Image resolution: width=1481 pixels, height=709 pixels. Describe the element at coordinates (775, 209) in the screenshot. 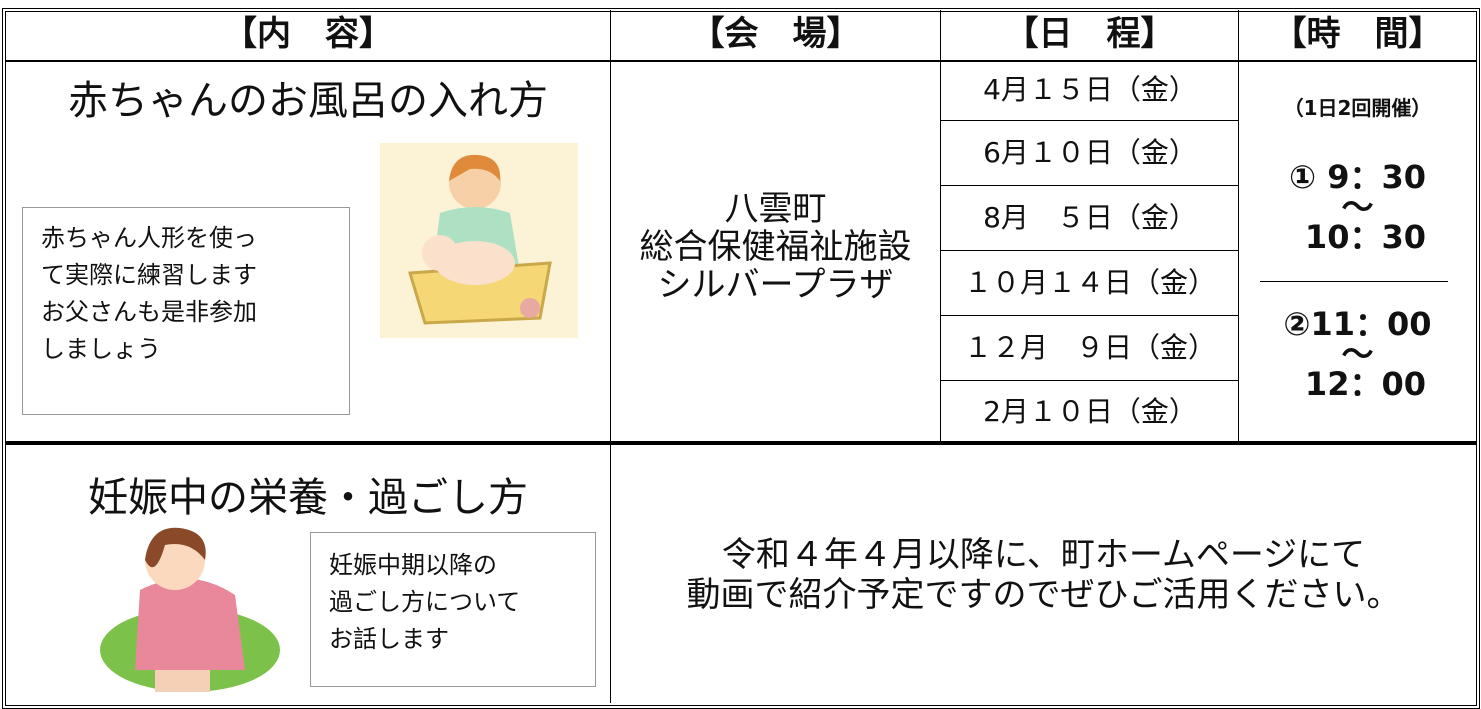

I see `venue-line: 八雲町` at that location.